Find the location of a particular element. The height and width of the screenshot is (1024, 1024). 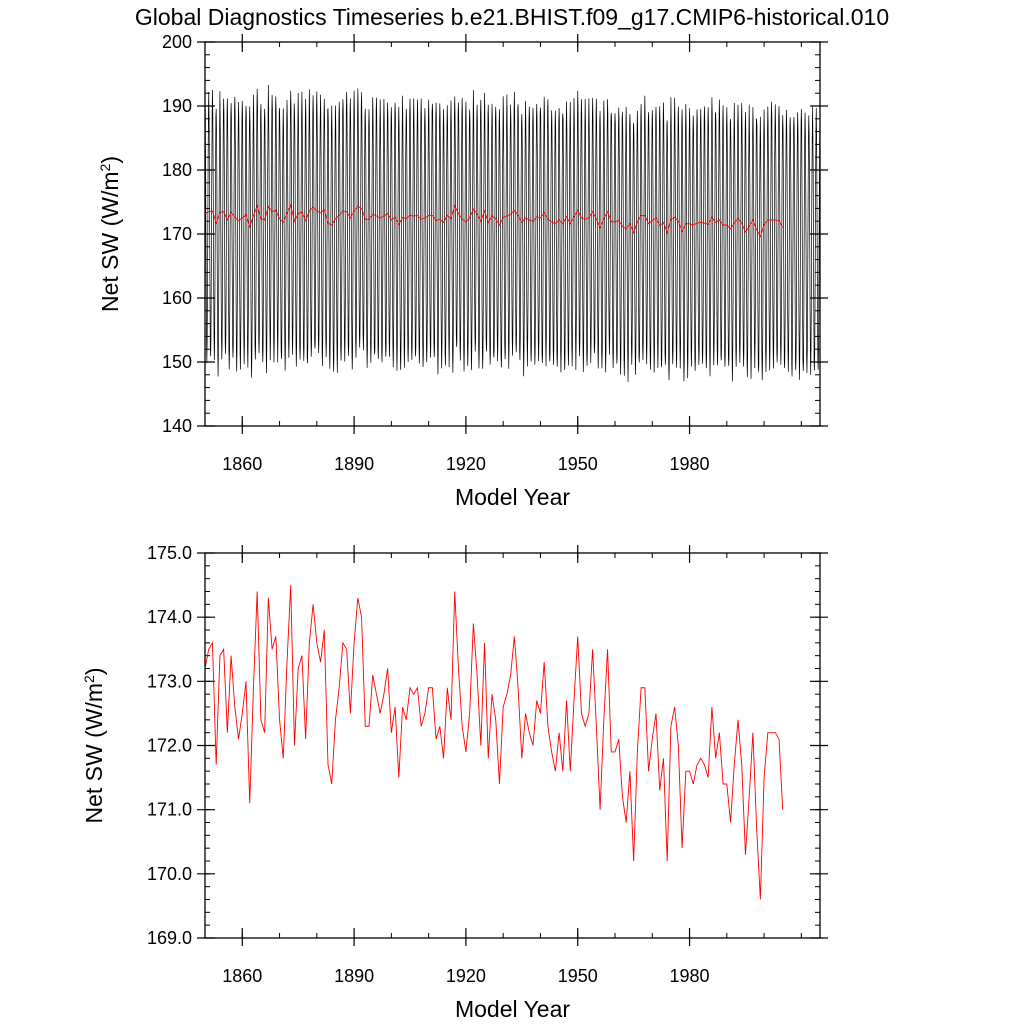

y-tick-label: 170.0 is located at coordinates (169, 874).